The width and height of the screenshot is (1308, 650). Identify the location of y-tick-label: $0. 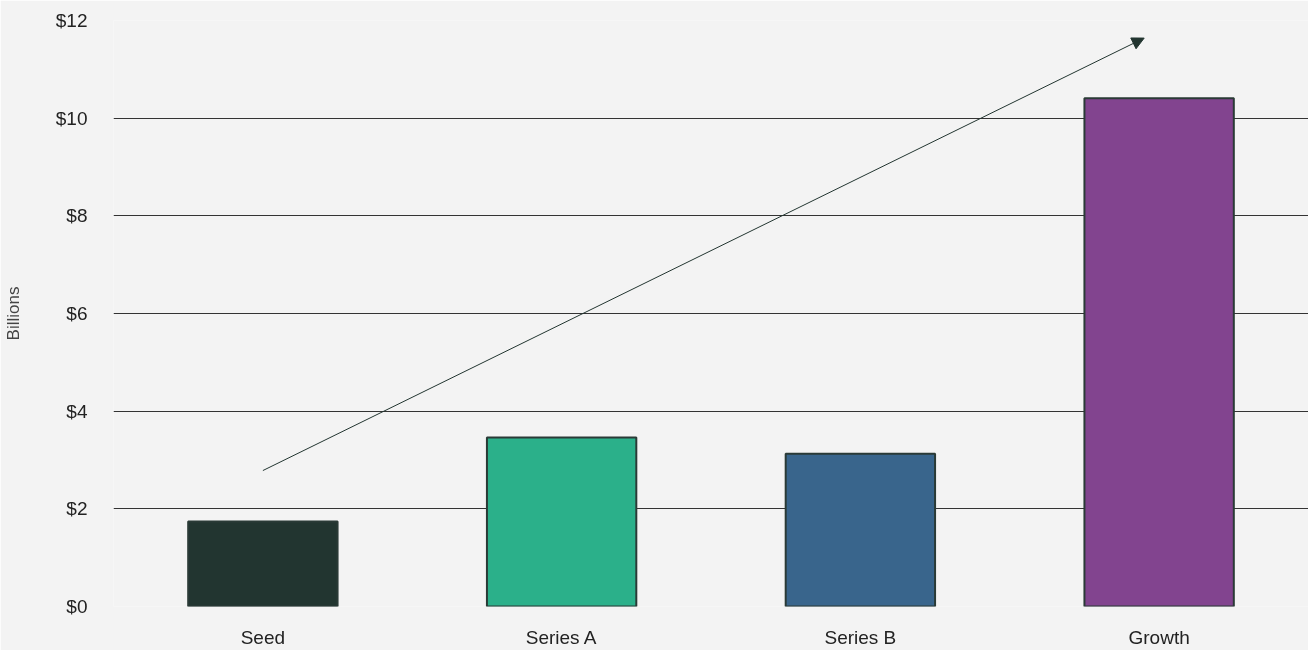
(77, 606).